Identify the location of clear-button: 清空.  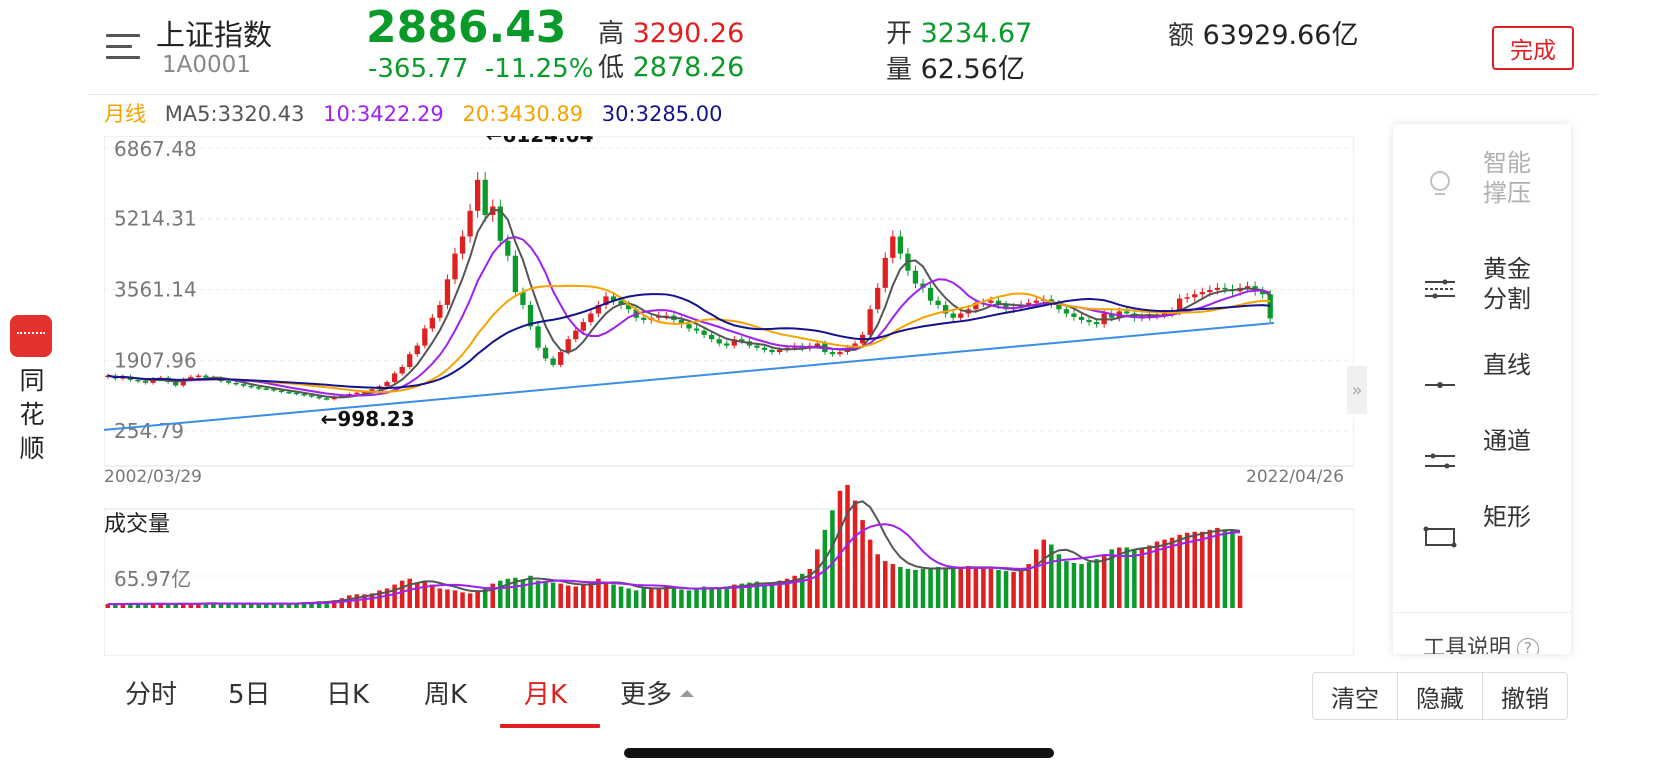
(1355, 696).